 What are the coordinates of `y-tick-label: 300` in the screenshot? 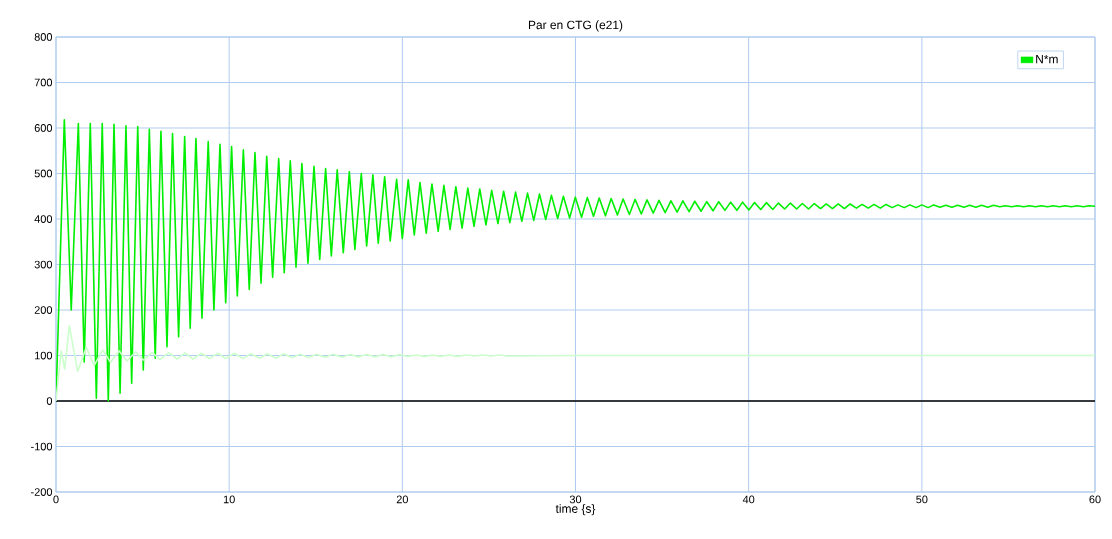 It's located at (43, 264).